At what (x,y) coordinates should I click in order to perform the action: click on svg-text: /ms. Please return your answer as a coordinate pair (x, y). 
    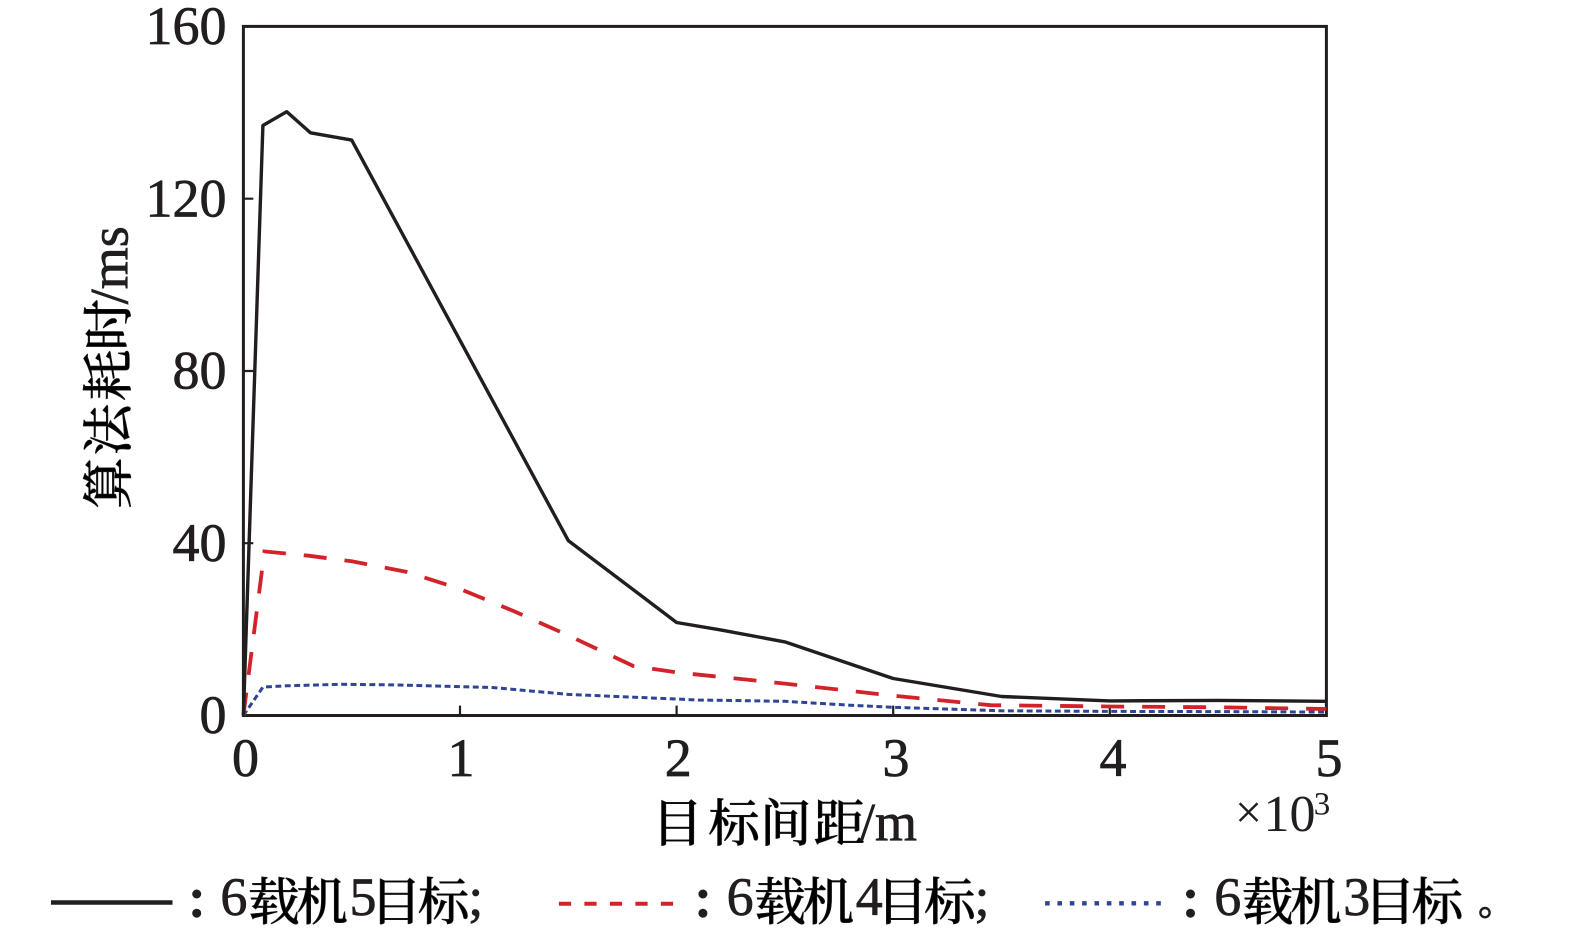
    Looking at the image, I should click on (110, 265).